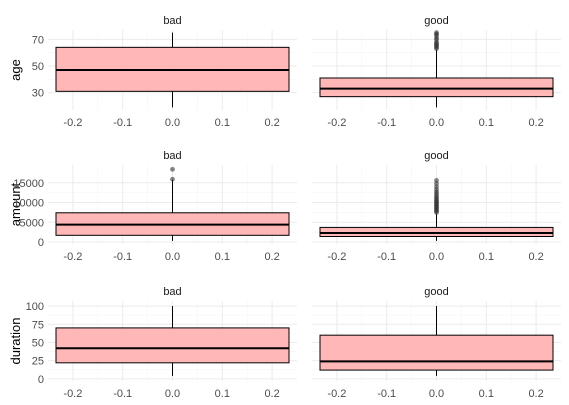 This screenshot has height=405, width=569. Describe the element at coordinates (336, 394) in the screenshot. I see `x-tick-label-duration-good: -0.2` at that location.